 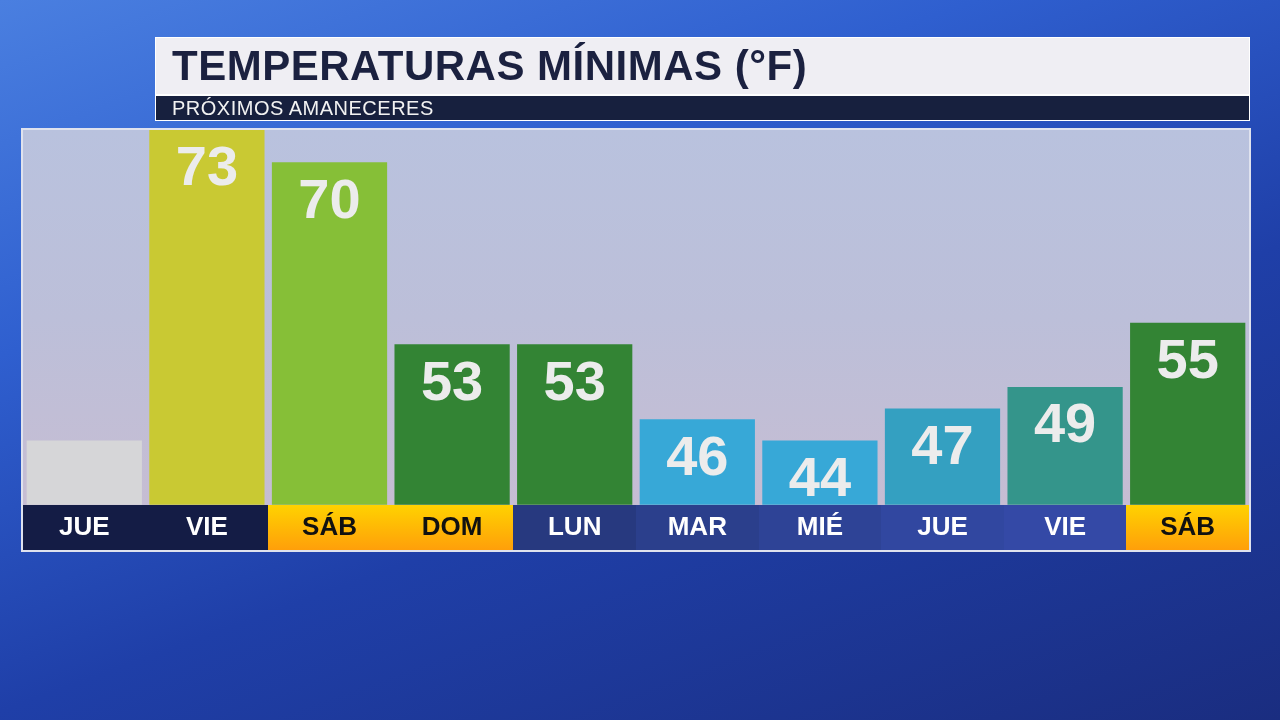 I want to click on x-tick-label: LUN, so click(x=574, y=525).